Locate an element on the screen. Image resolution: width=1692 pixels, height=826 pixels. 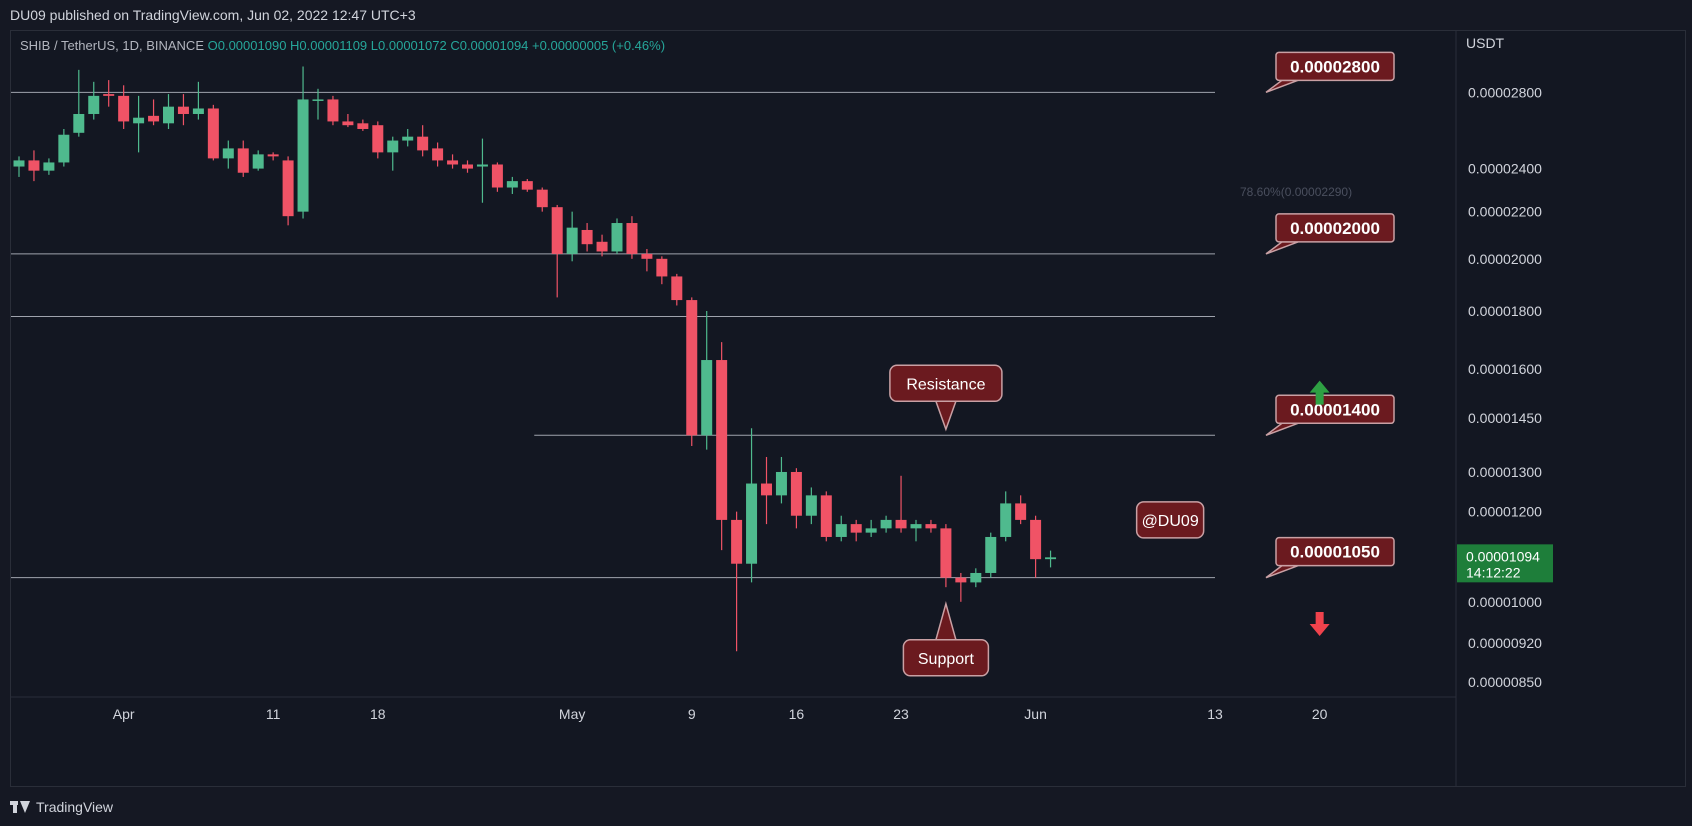
x-tick-label: 20 is located at coordinates (1320, 714).